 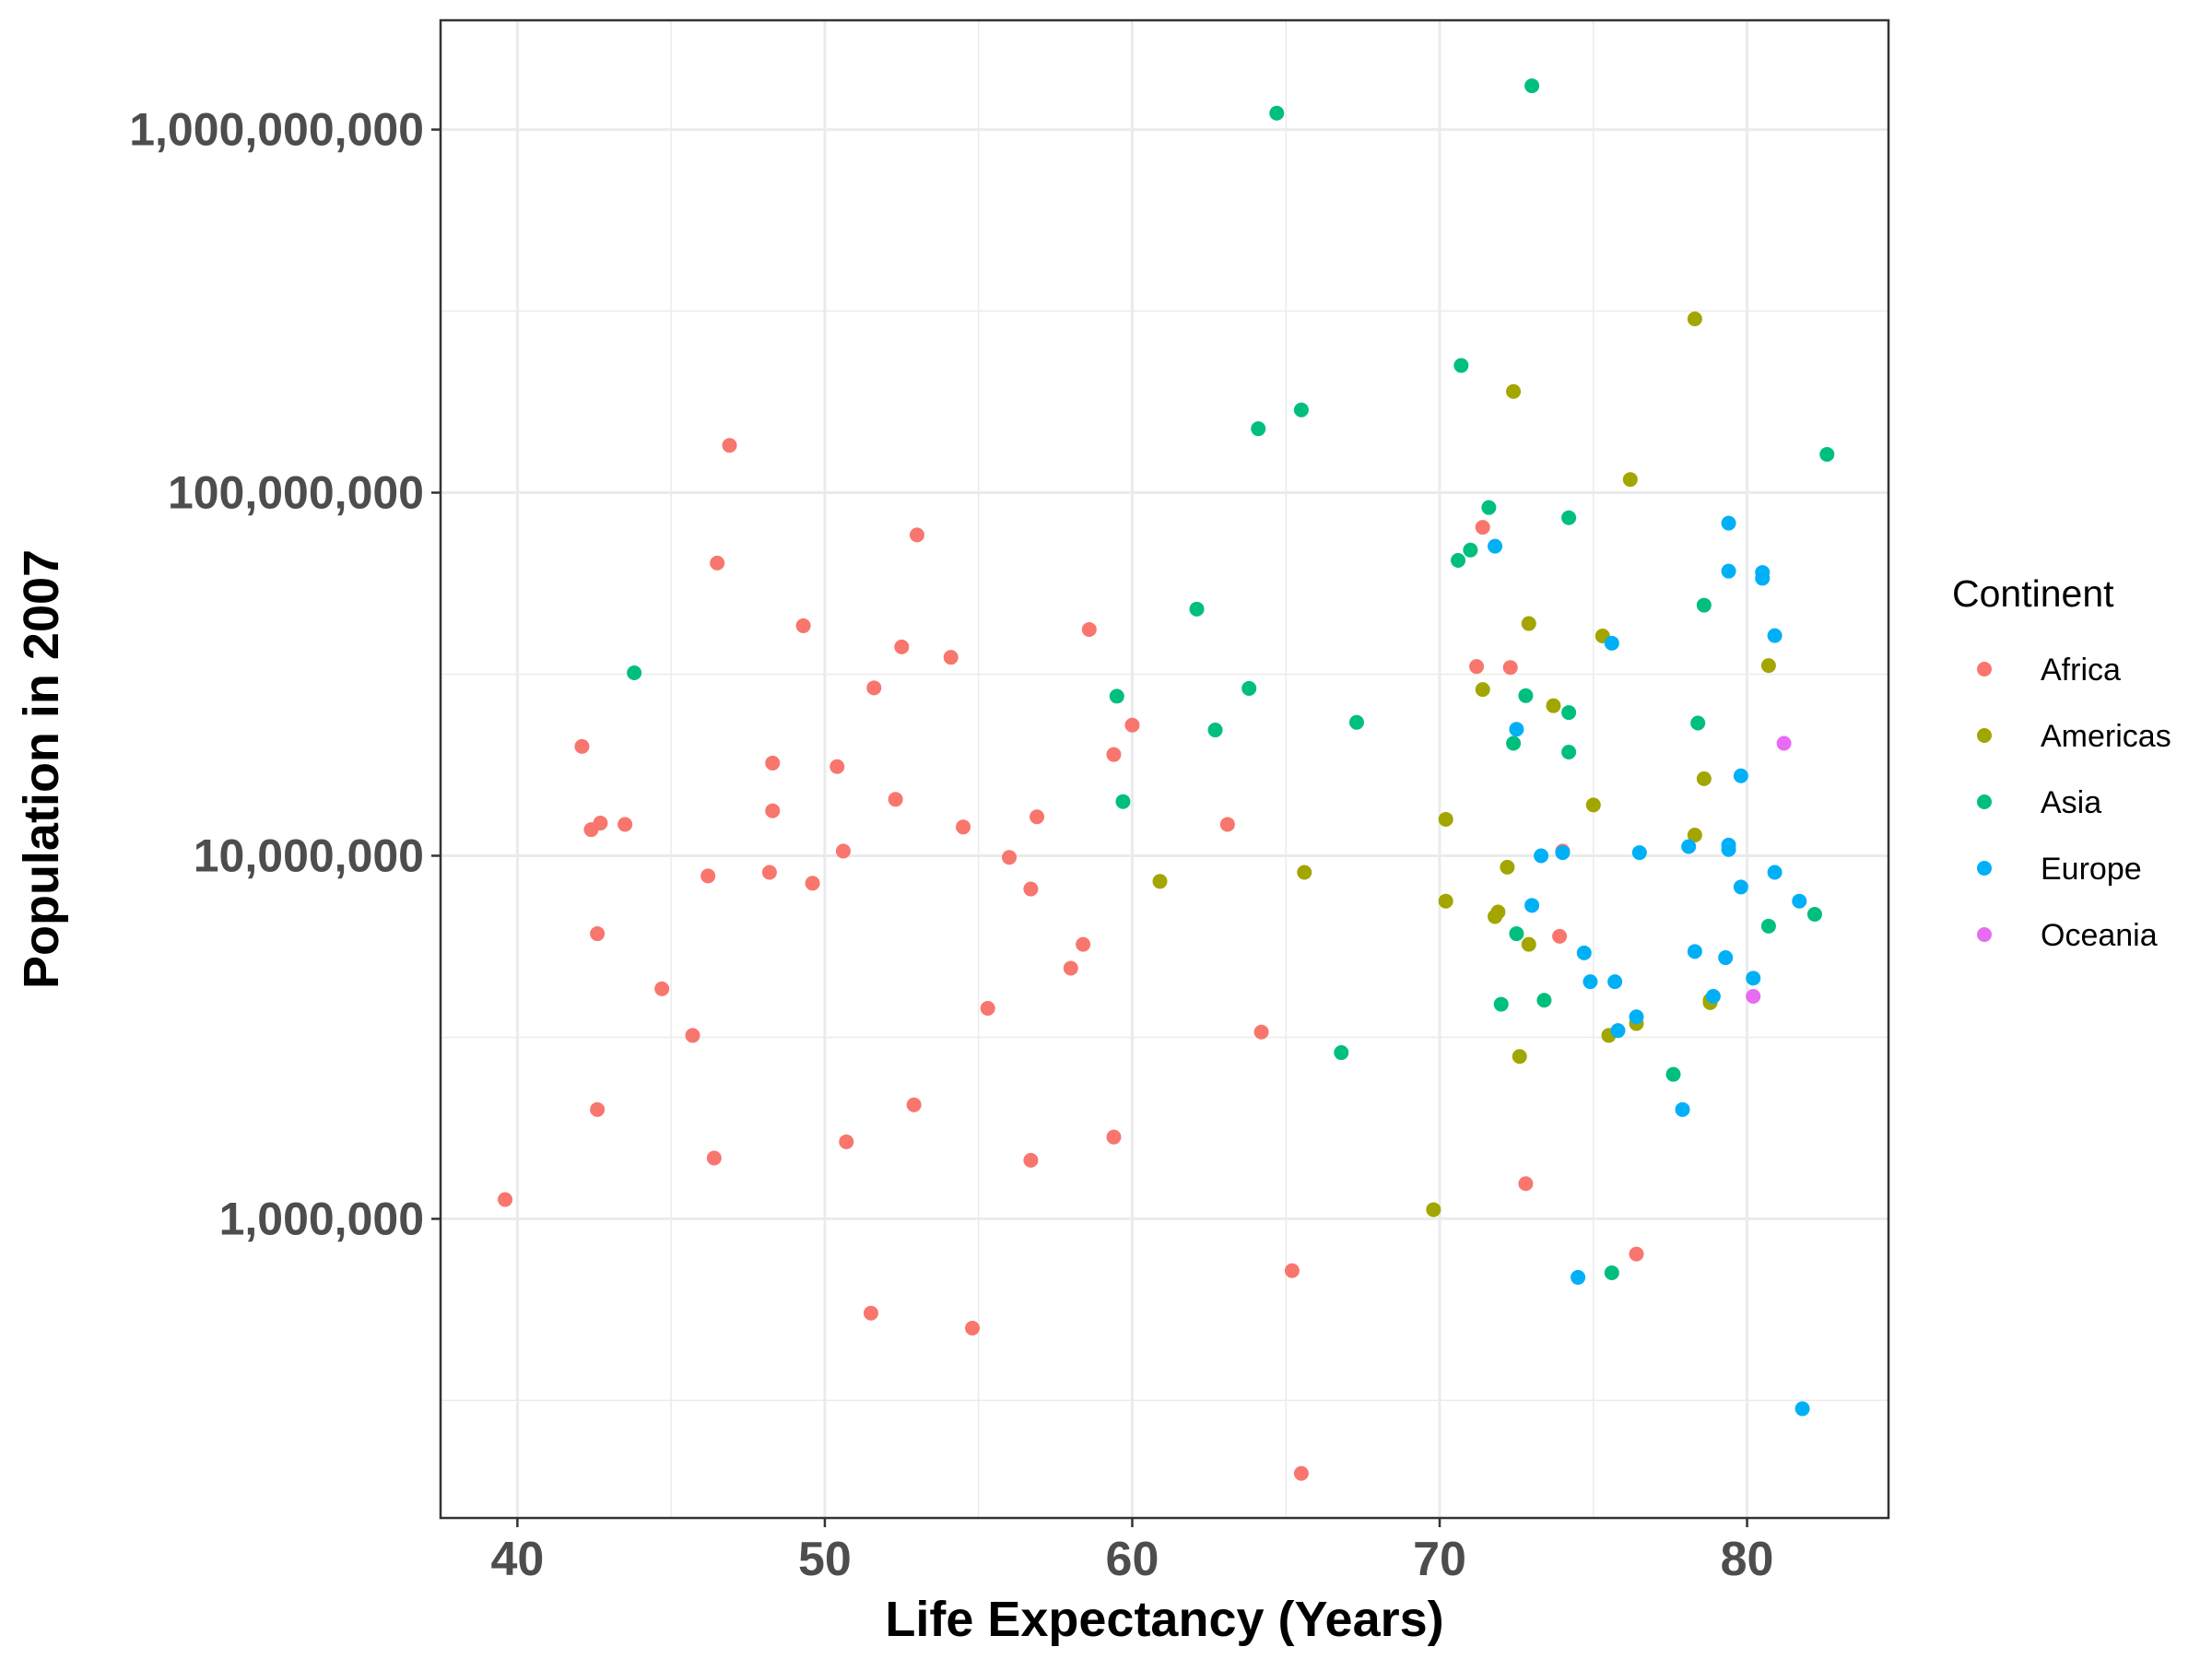 What do you see at coordinates (825, 1559) in the screenshot?
I see `x-tick-label: 50` at bounding box center [825, 1559].